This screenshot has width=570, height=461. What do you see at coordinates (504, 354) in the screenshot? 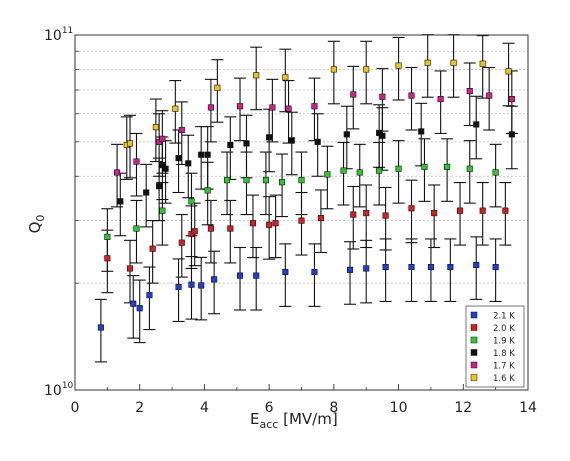
I see `legend-label: 1.8 K` at bounding box center [504, 354].